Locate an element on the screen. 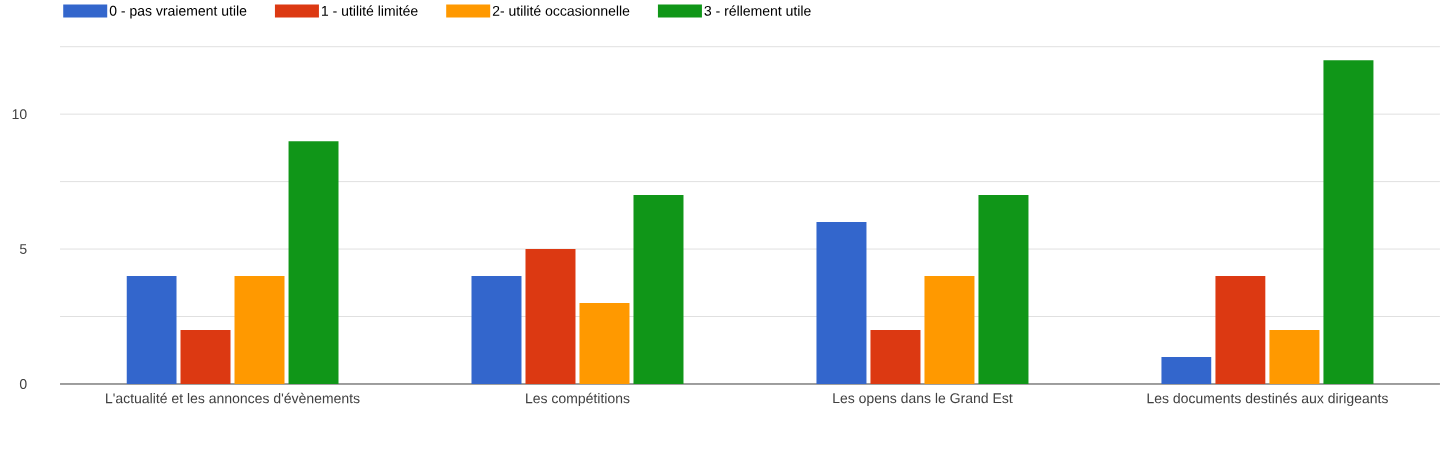  legend-label: 1 - utilité limitée is located at coordinates (370, 10).